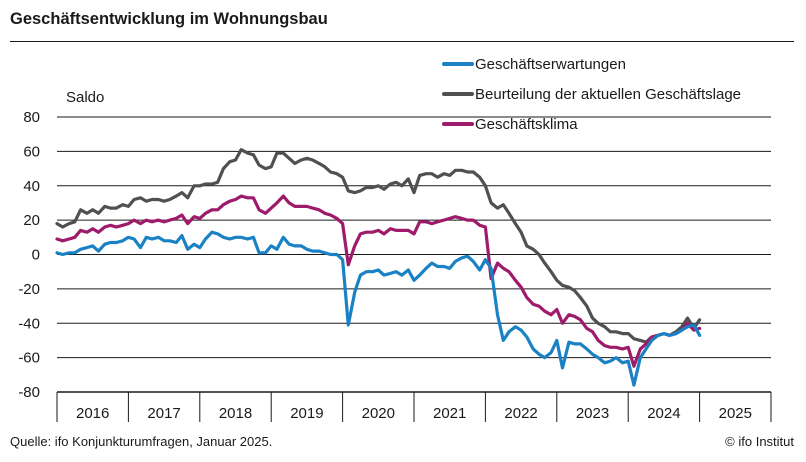  I want to click on y-tick-label: 40, so click(31, 186).